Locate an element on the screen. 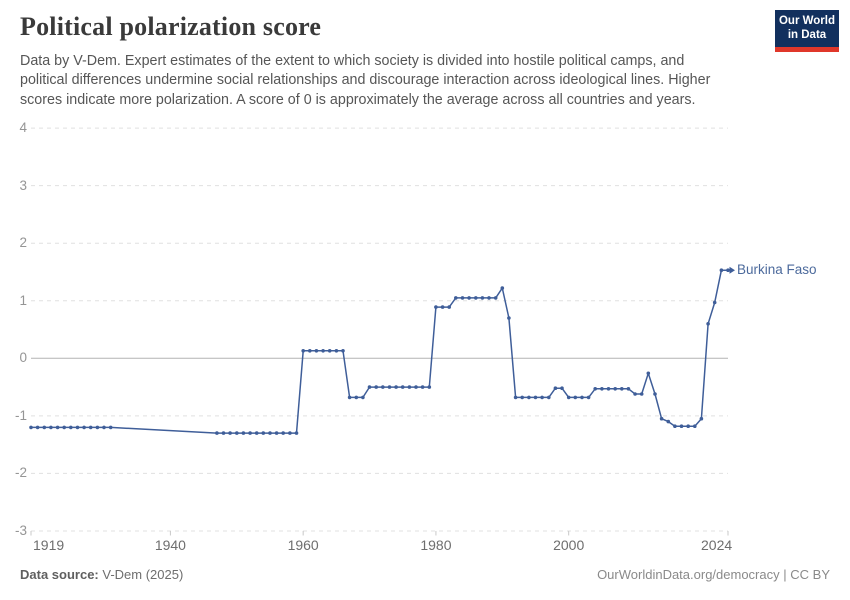  footer-links: OurWorldinData.org/democracy | CC BY is located at coordinates (713, 574).